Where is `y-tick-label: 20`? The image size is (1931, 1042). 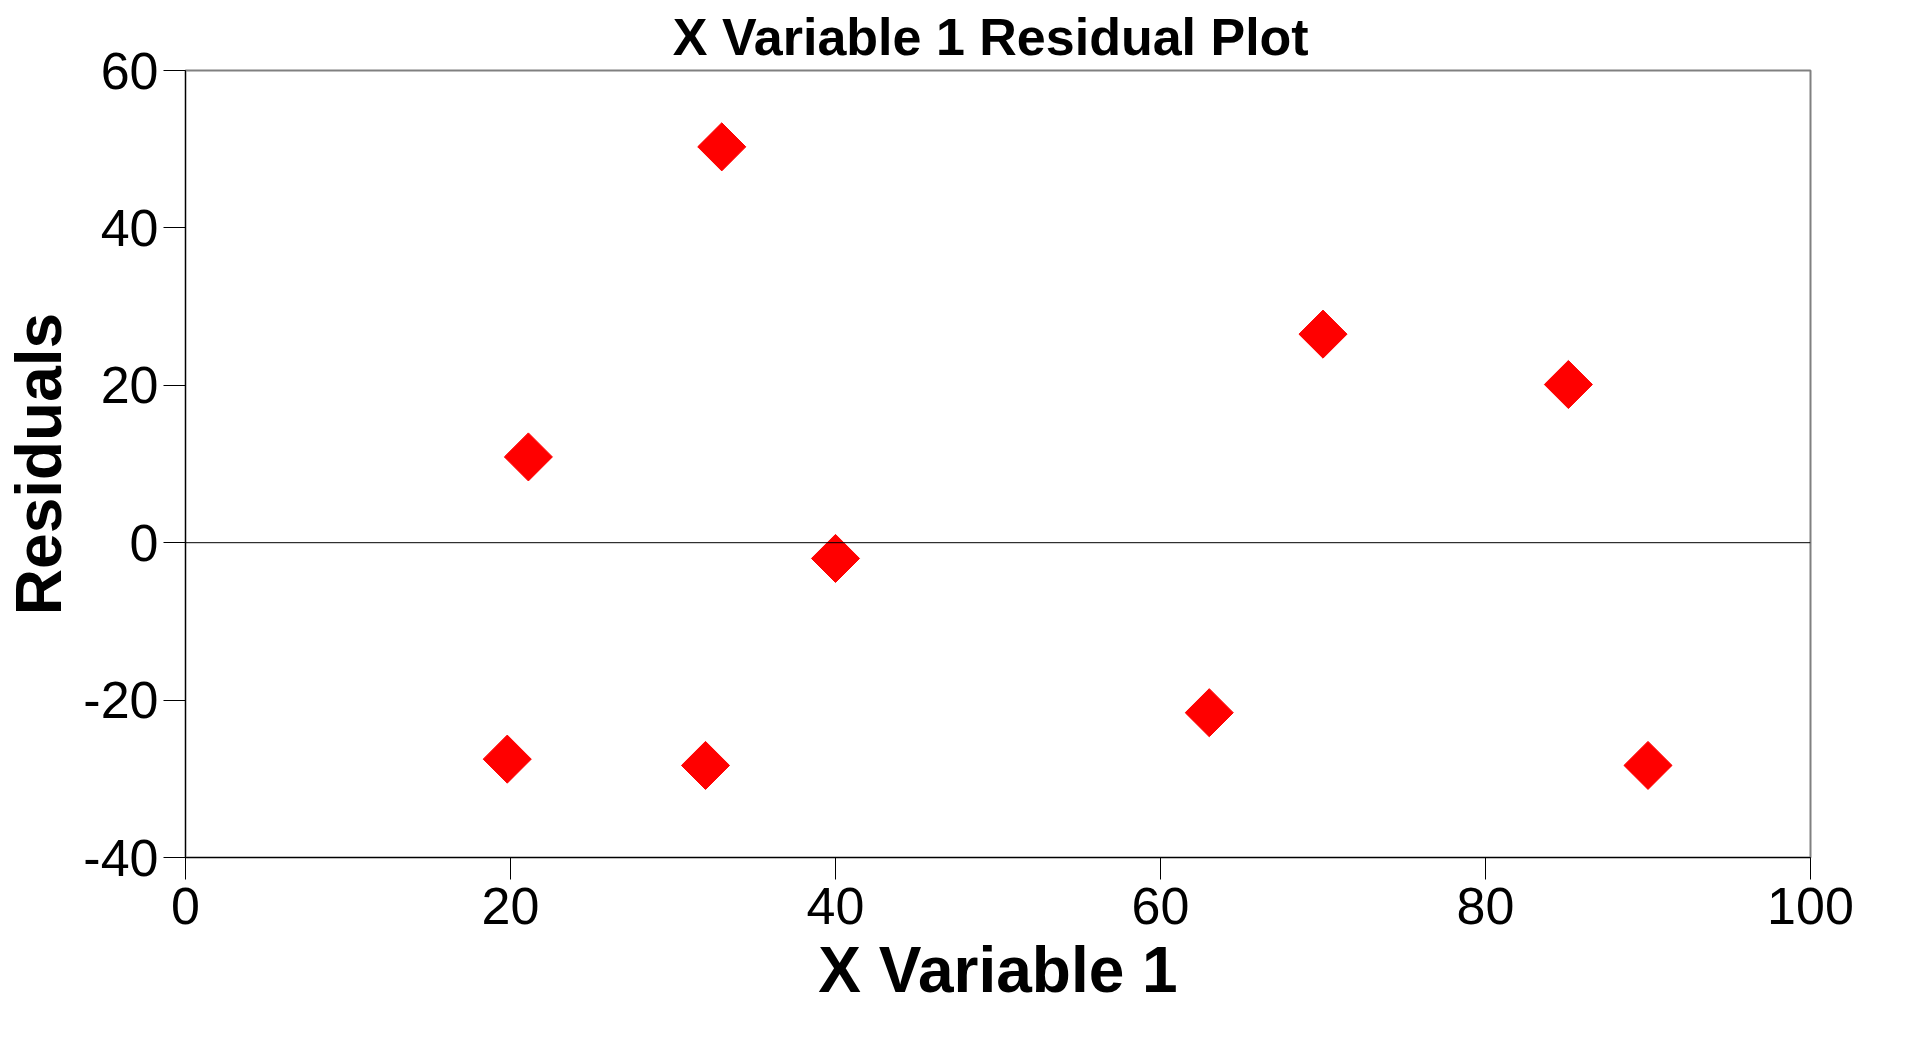 y-tick-label: 20 is located at coordinates (129, 385).